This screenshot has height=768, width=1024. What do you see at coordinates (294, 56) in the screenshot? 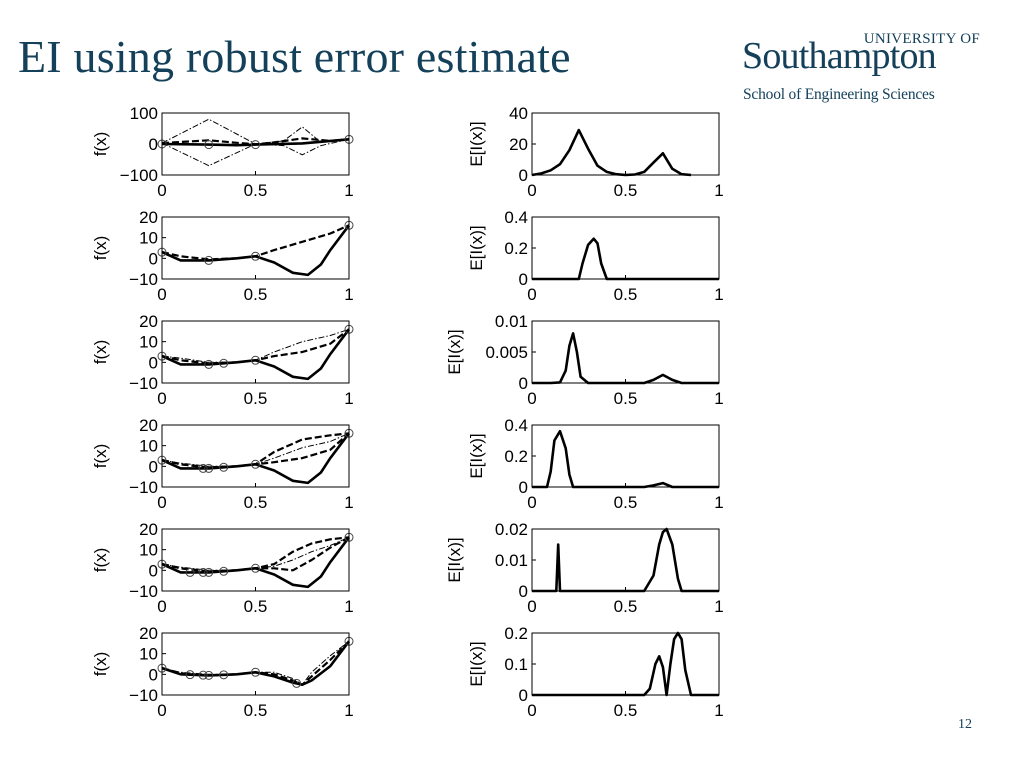
I see `slide-title: EI using robust error estimate` at bounding box center [294, 56].